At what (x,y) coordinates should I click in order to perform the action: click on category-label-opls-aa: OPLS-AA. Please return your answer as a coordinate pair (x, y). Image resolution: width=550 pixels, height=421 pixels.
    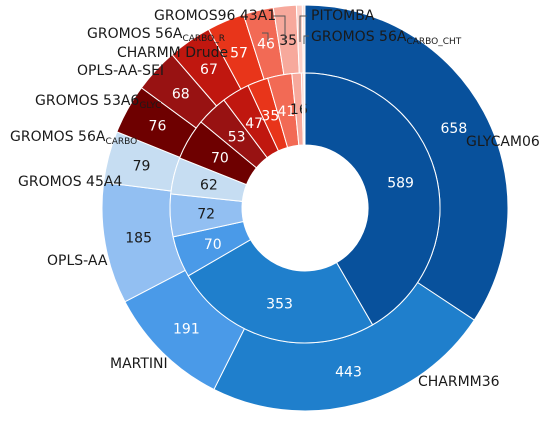
    Looking at the image, I should click on (77, 261).